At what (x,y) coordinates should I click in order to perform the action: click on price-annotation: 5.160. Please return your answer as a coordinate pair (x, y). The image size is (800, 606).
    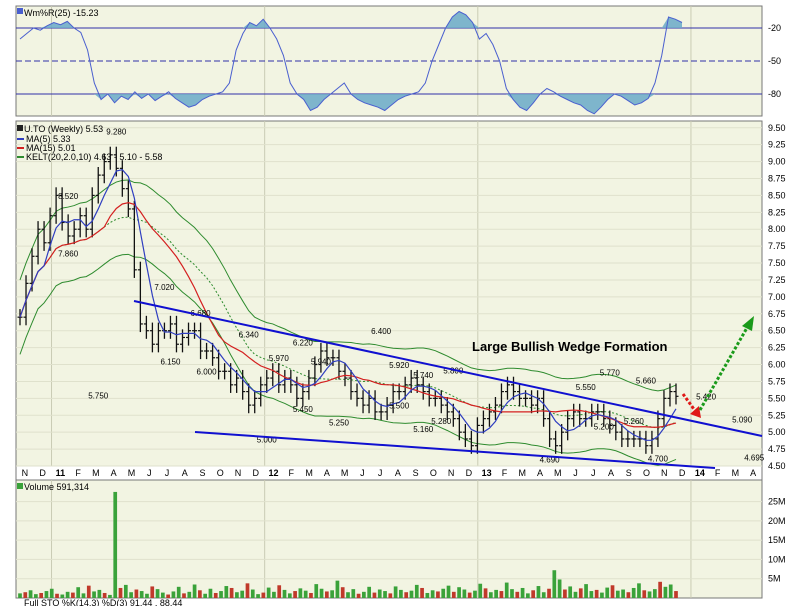
    Looking at the image, I should click on (423, 429).